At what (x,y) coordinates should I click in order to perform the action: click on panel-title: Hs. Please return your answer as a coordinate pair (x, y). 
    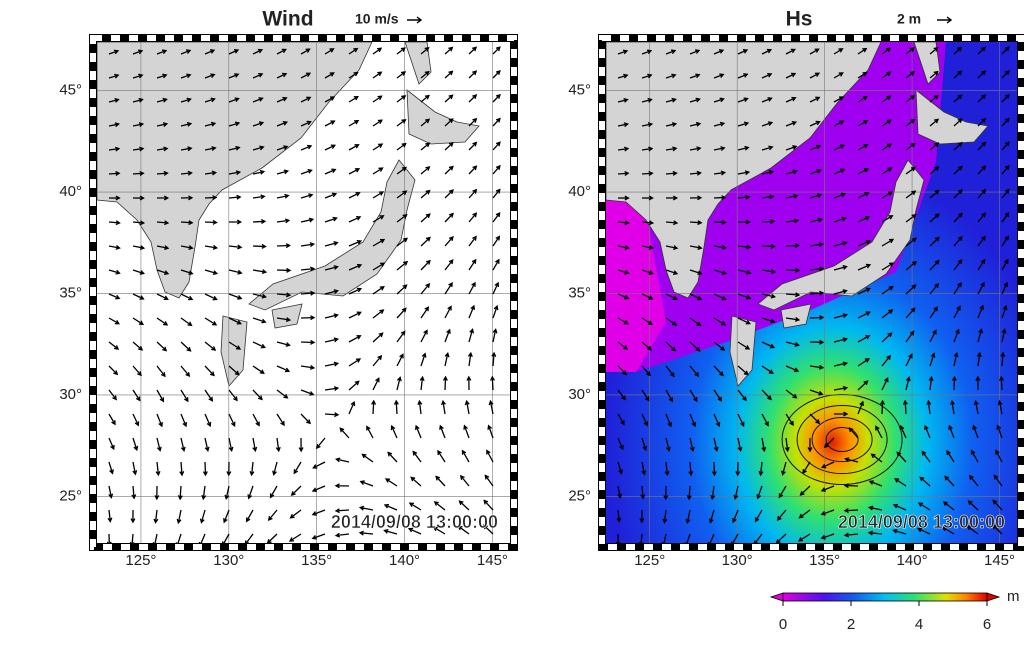
    Looking at the image, I should click on (799, 19).